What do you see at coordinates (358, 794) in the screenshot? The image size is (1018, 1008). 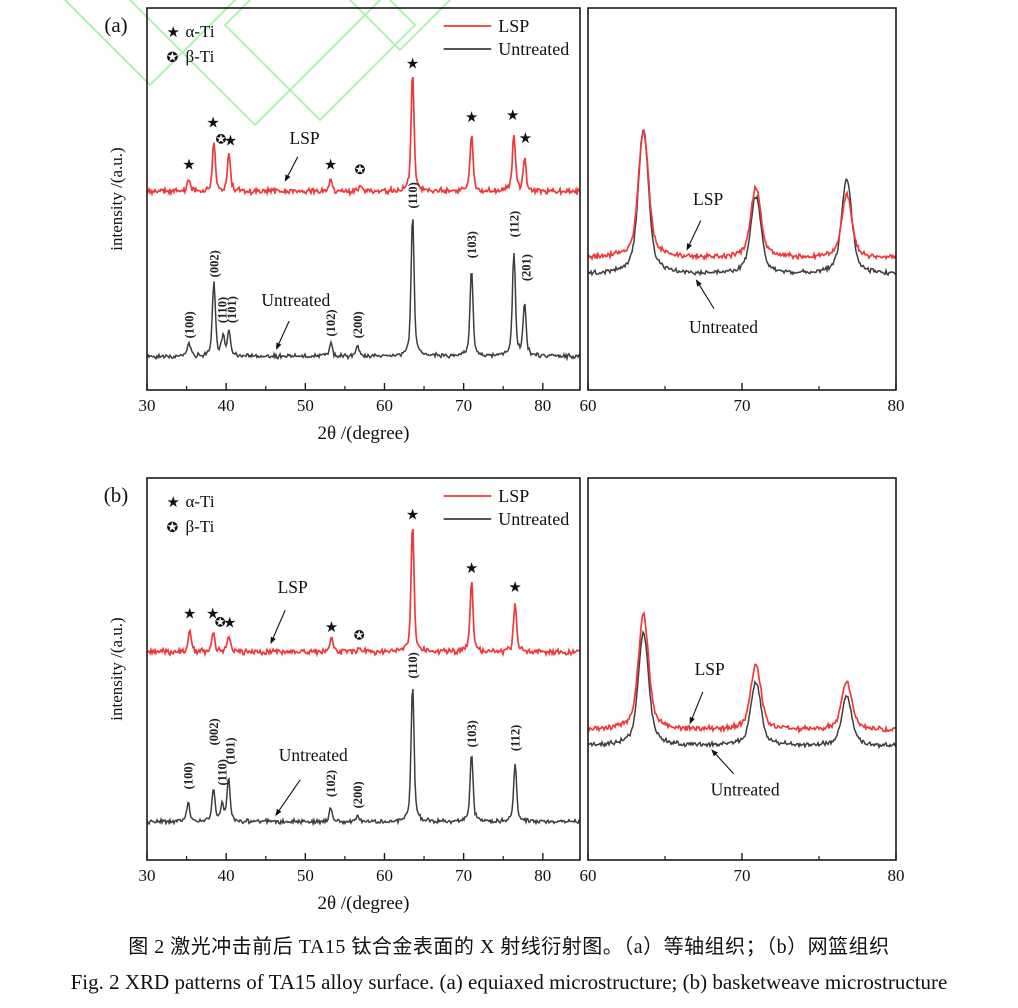 I see `peak-label: (200)` at bounding box center [358, 794].